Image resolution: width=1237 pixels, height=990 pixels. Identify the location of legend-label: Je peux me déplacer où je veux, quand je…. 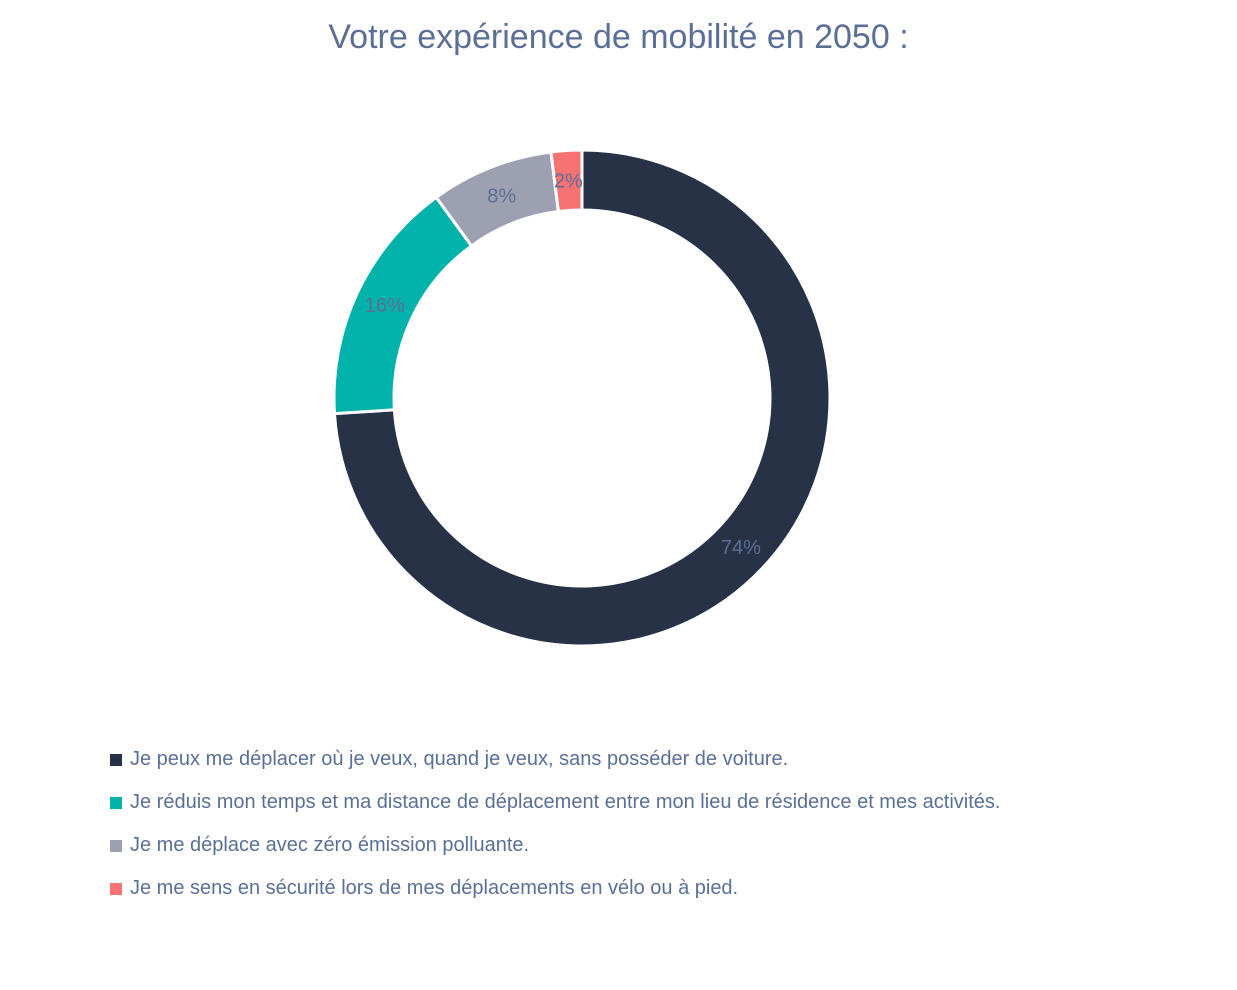
(459, 759).